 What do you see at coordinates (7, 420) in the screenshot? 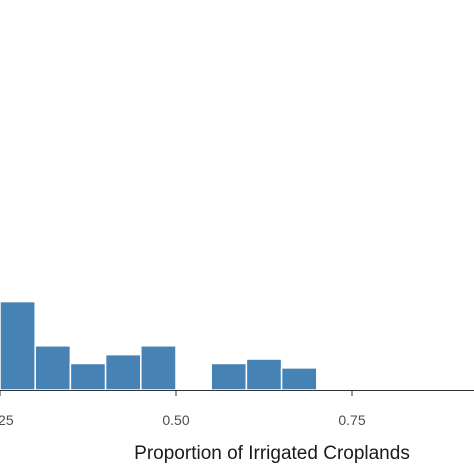
I see `x-tick-label: 0.25` at bounding box center [7, 420].